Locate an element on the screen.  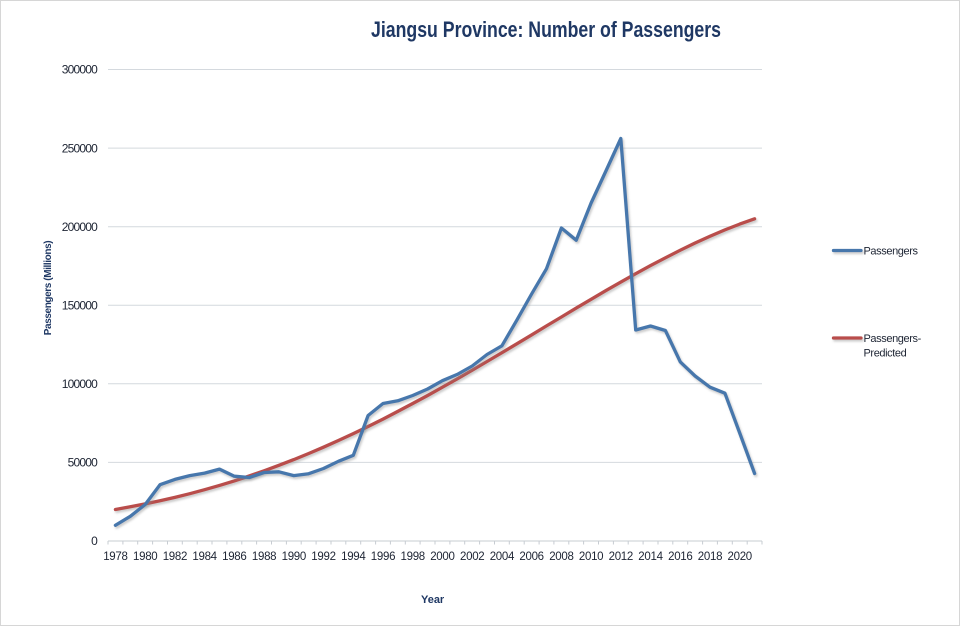
svg-text: Passengers is located at coordinates (891, 252).